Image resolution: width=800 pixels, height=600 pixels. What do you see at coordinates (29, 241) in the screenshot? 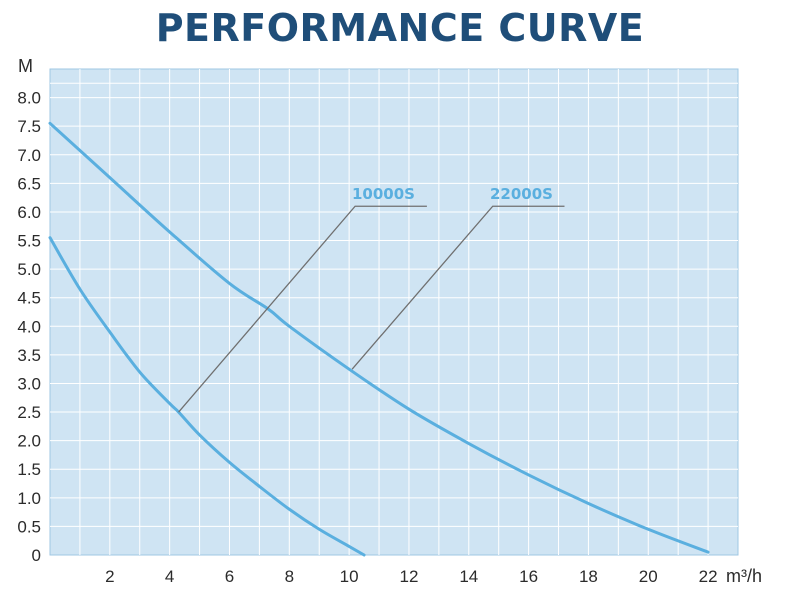
I see `y-tick-label: 5.5` at bounding box center [29, 241].